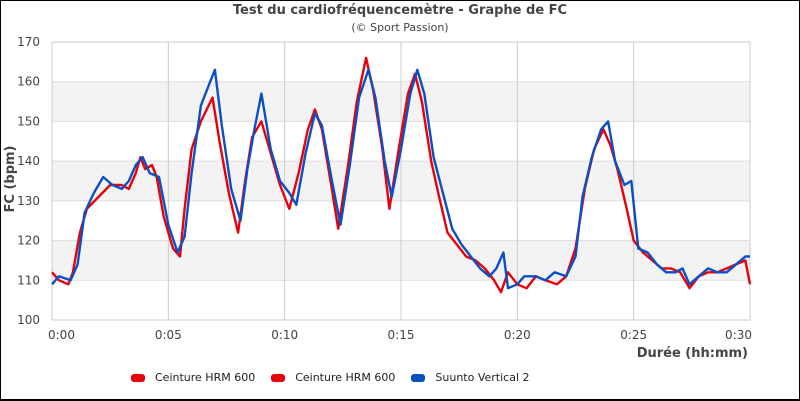 The image size is (800, 401). What do you see at coordinates (633, 335) in the screenshot?
I see `x-tick-label: 0:25` at bounding box center [633, 335].